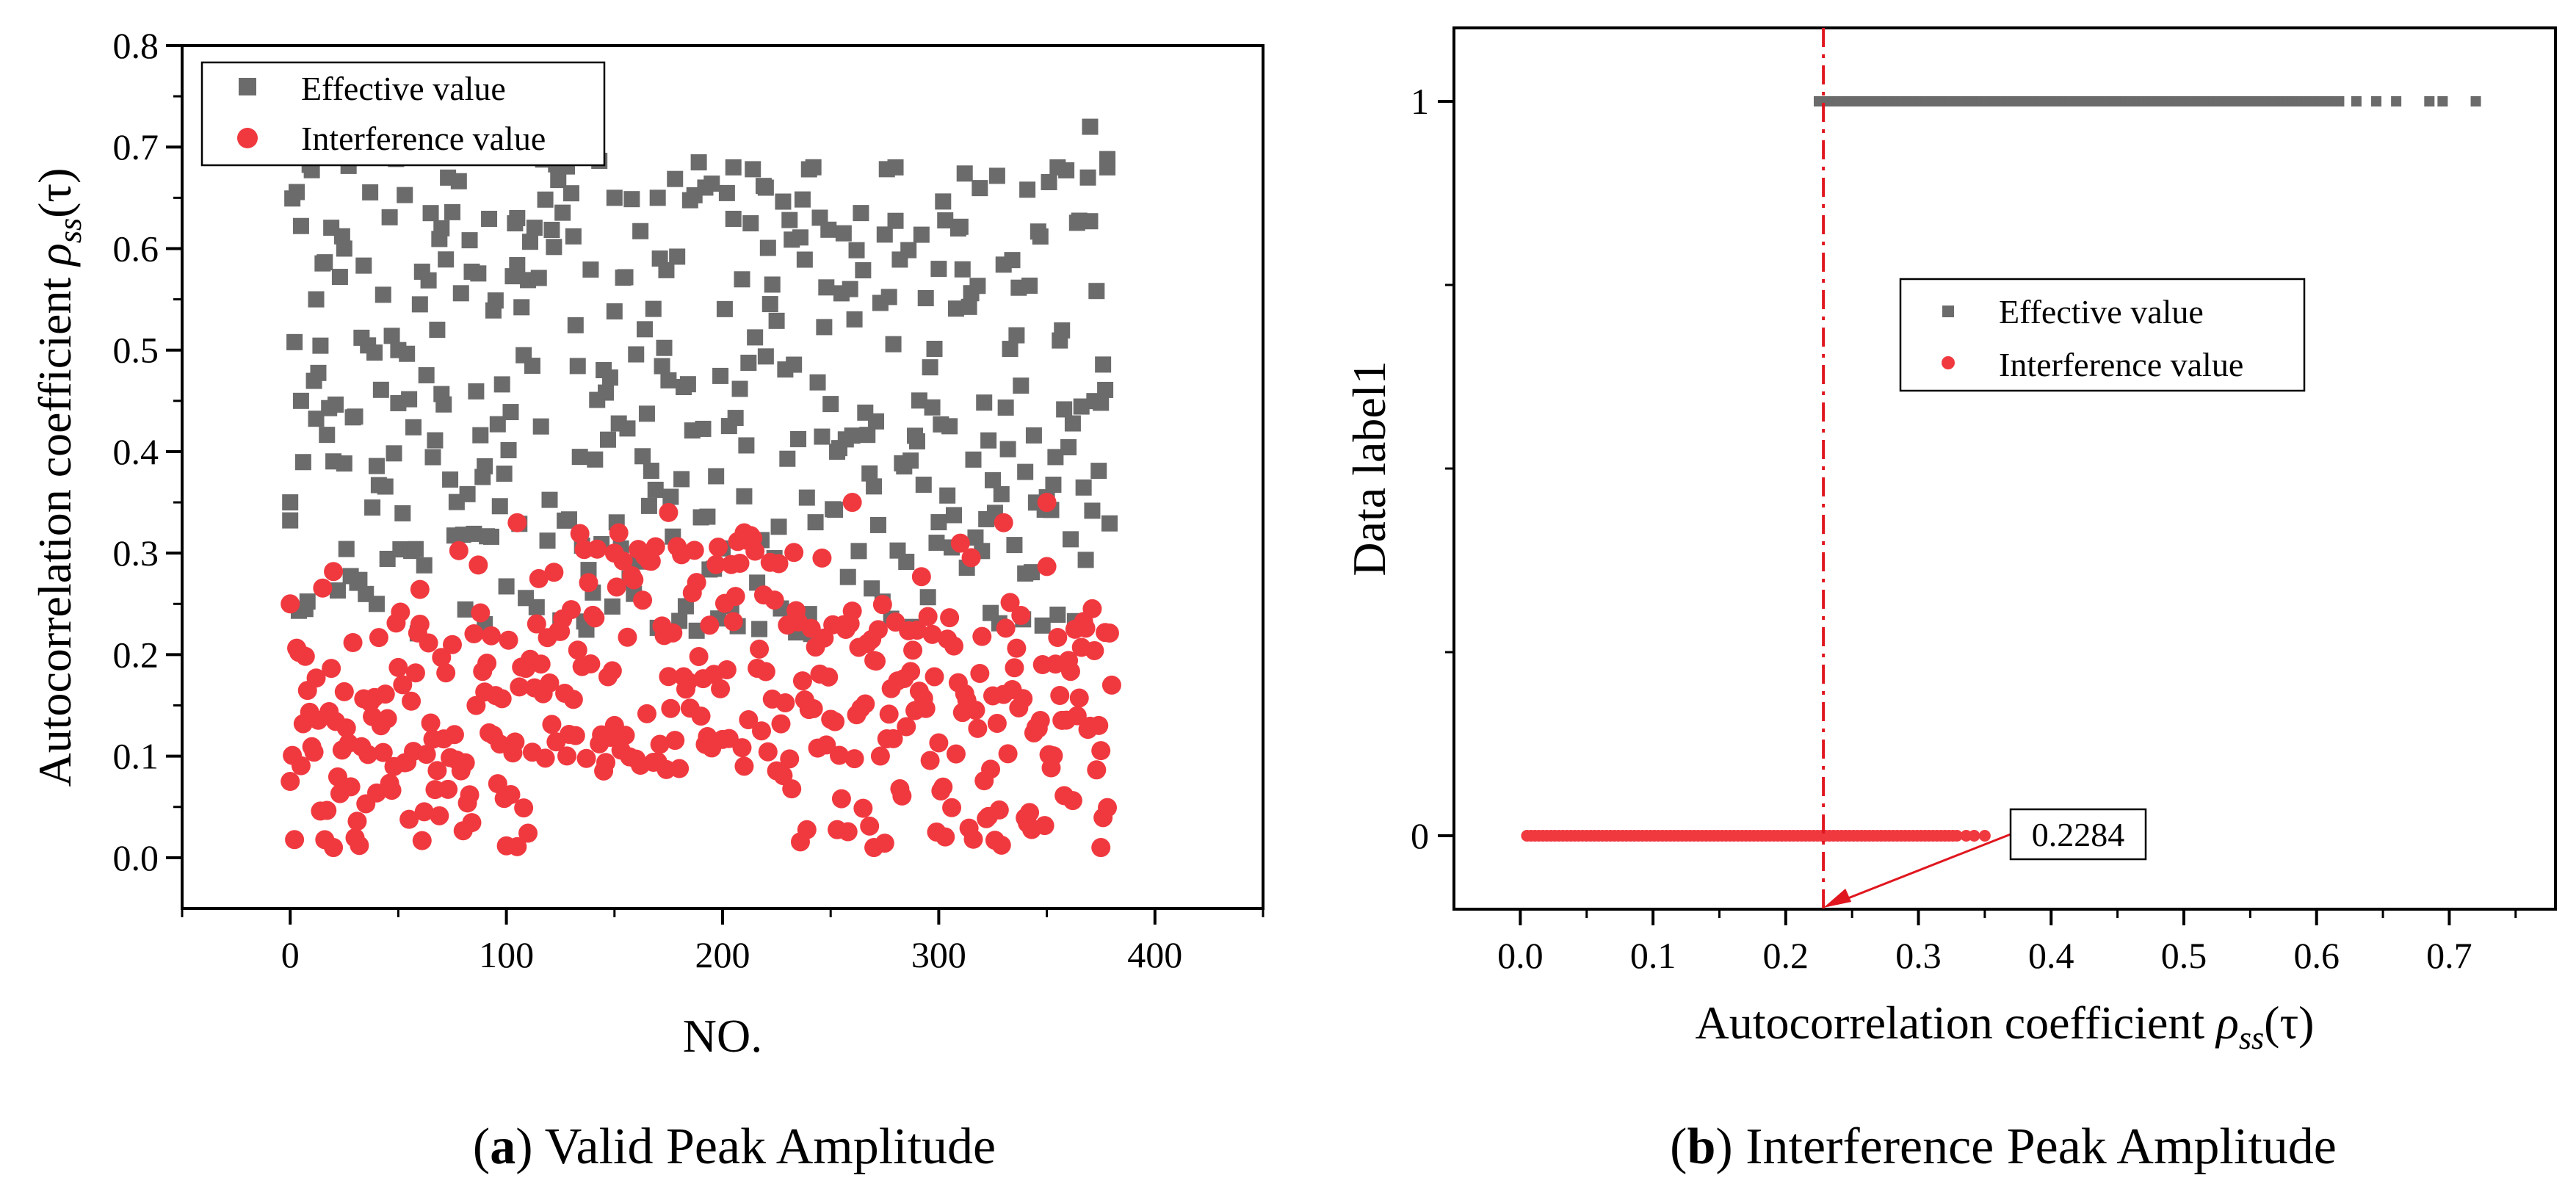  What do you see at coordinates (423, 138) in the screenshot?
I see `a-legend-label-interference: Interference value` at bounding box center [423, 138].